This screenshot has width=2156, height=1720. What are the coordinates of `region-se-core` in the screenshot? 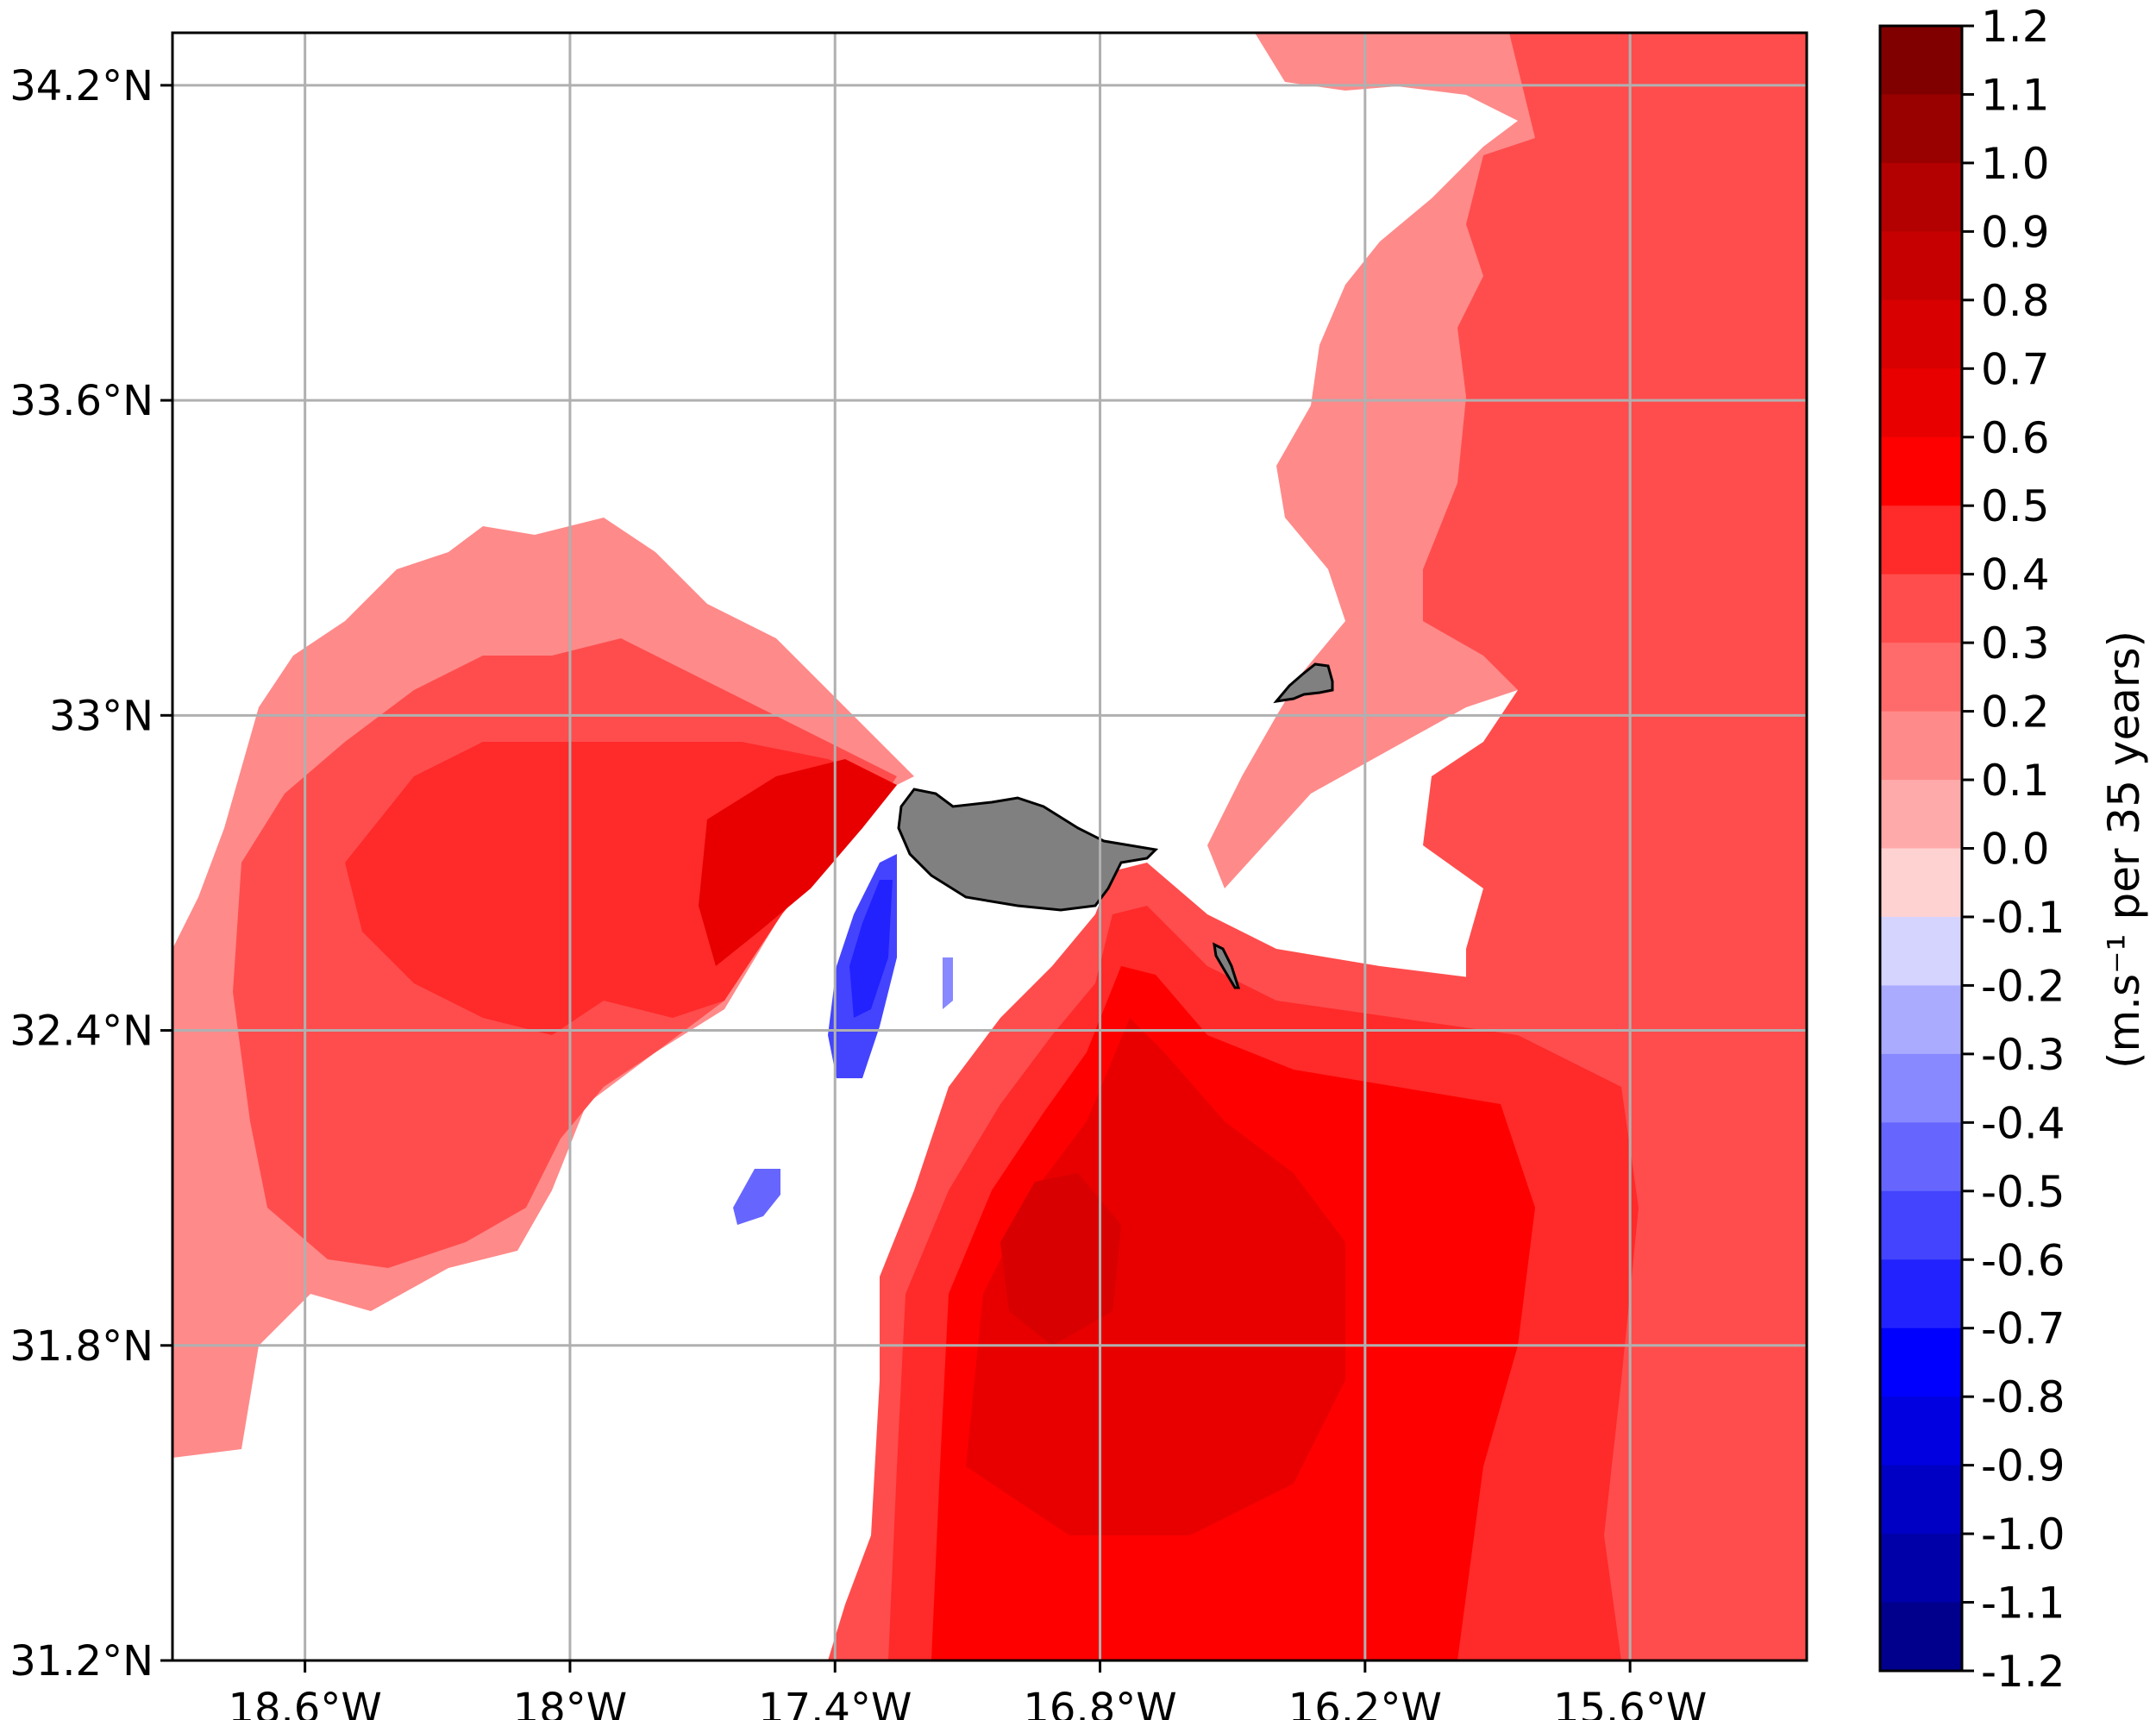 It's located at (1155, 1276).